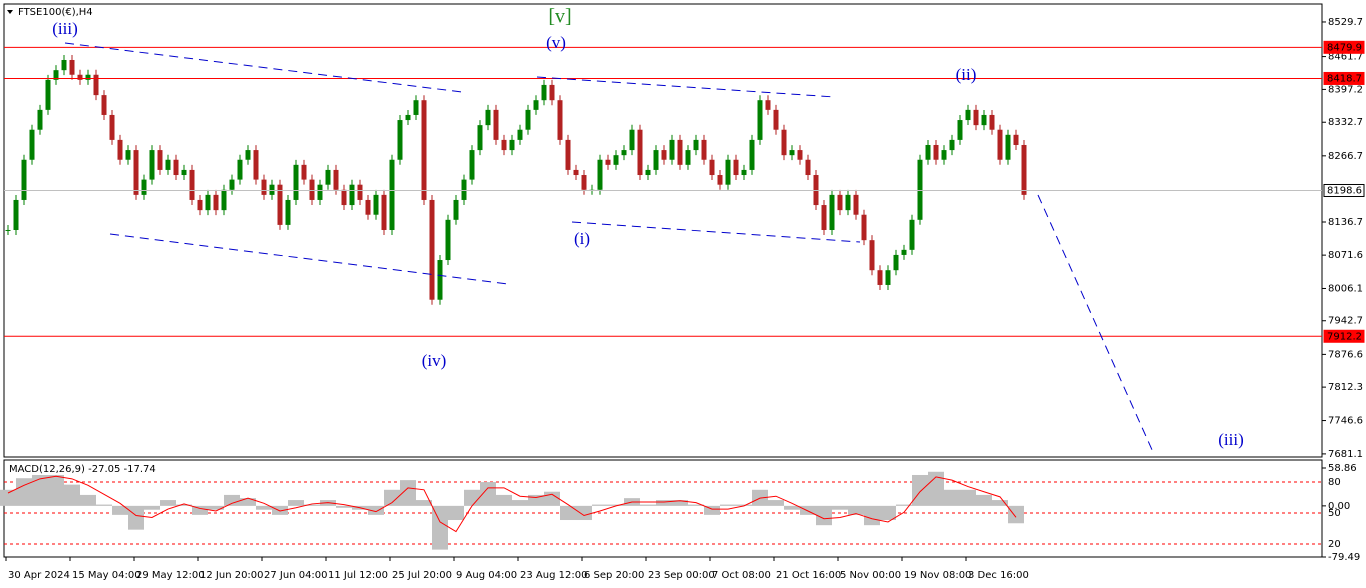 Image resolution: width=1366 pixels, height=588 pixels. What do you see at coordinates (1345, 454) in the screenshot?
I see `y-tick-label: 7681.1` at bounding box center [1345, 454].